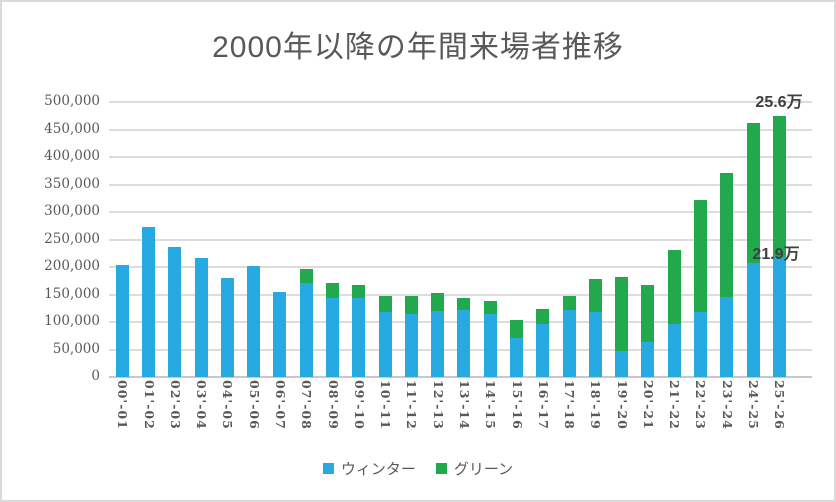 The image size is (836, 502). Describe the element at coordinates (780, 405) in the screenshot. I see `x-tick-label: 25'-26` at that location.